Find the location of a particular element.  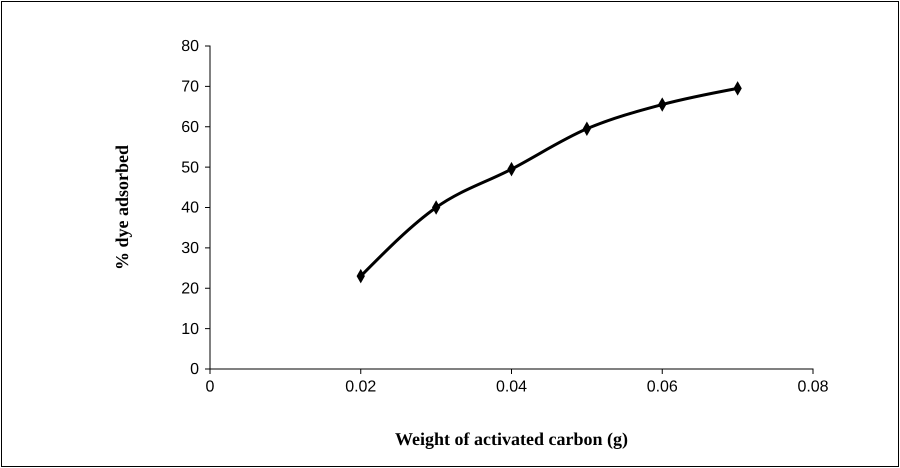

y-tick-label: 30 is located at coordinates (190, 248).